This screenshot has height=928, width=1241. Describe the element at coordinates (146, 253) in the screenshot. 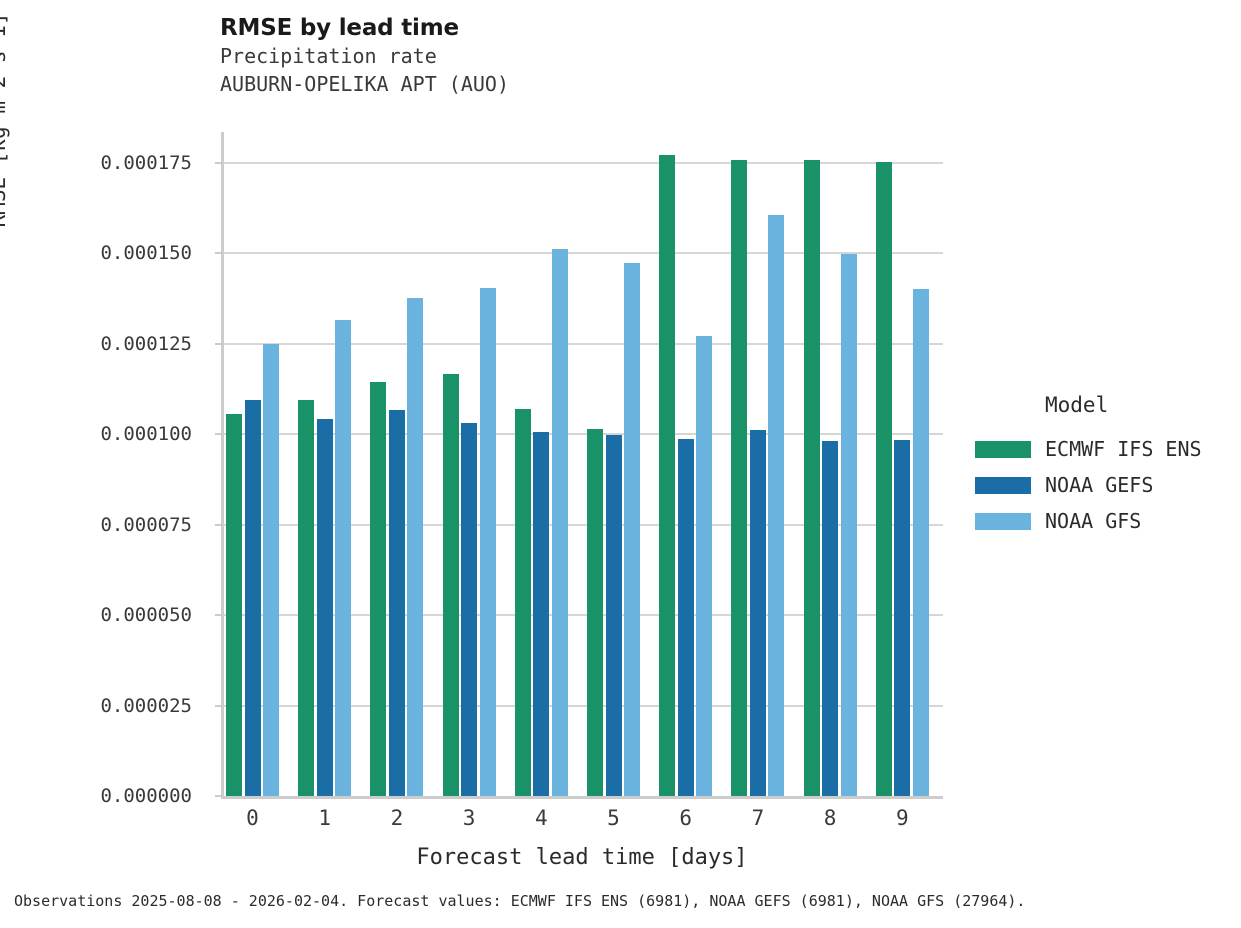

I see `y-axis-tick-label: 0.000150` at that location.